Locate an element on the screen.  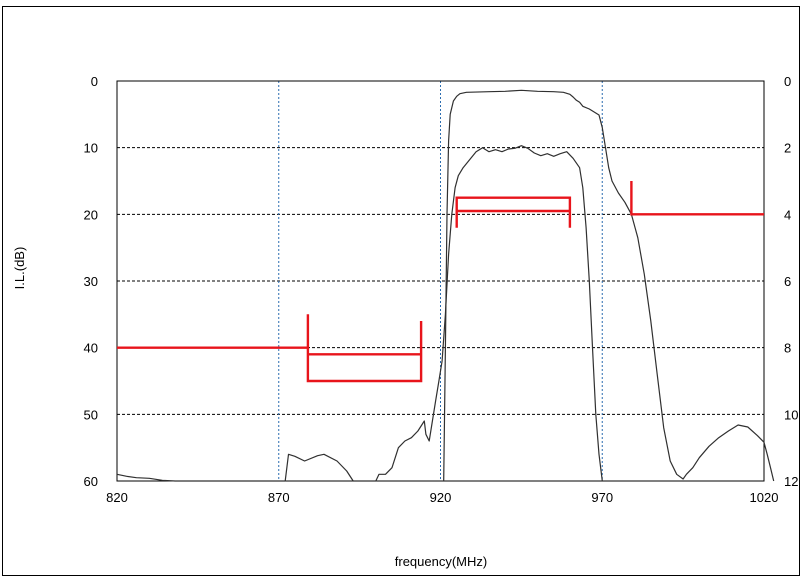
y-axis-label: I.L.(dB) is located at coordinates (19, 268).